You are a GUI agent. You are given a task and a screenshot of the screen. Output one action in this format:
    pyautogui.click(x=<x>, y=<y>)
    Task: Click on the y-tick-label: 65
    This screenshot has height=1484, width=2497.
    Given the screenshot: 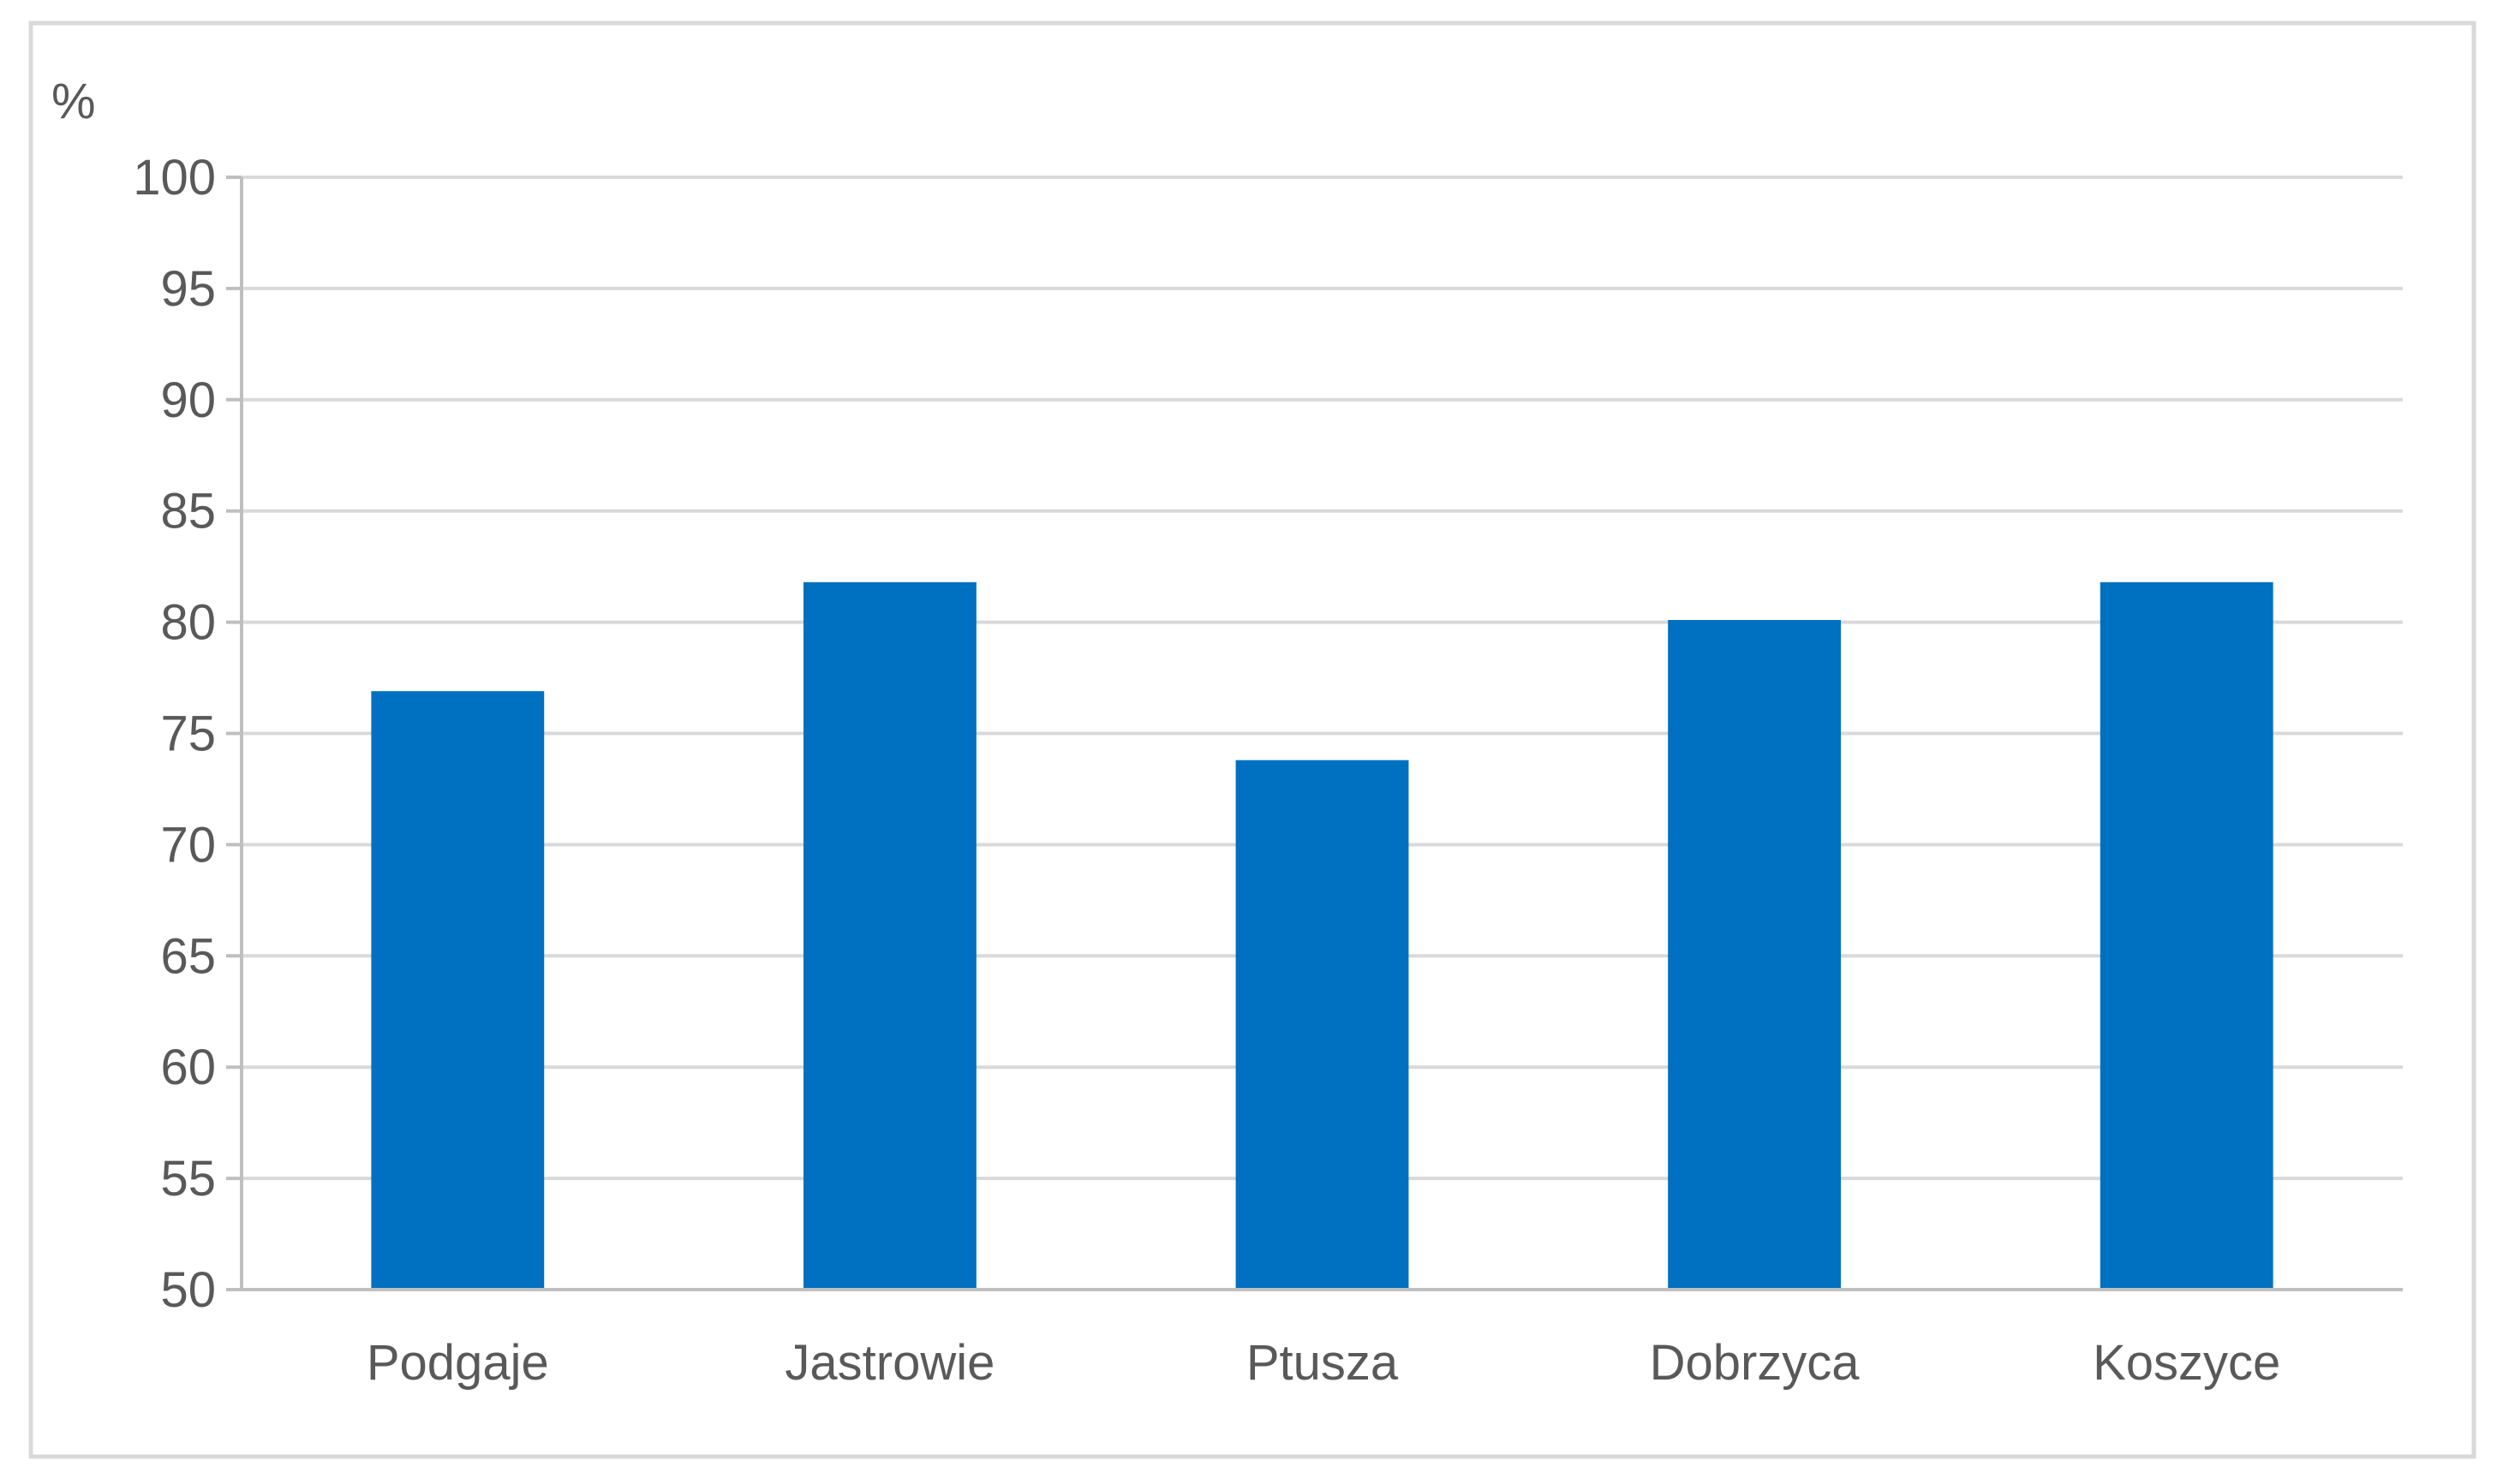 What is the action you would take?
    pyautogui.click(x=188, y=956)
    